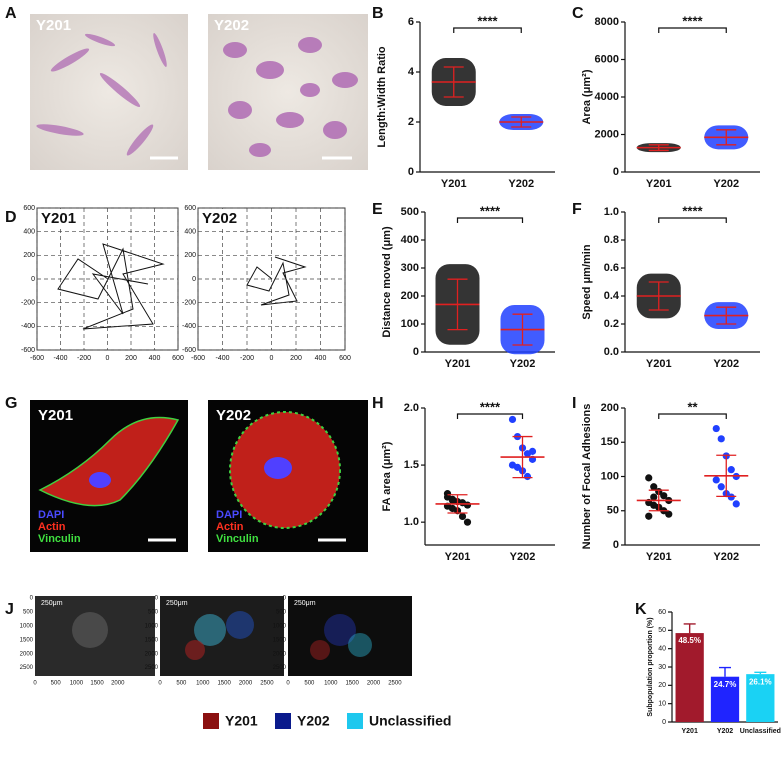  What do you see at coordinates (487, 20) in the screenshot?
I see `significance: ****` at bounding box center [487, 20].